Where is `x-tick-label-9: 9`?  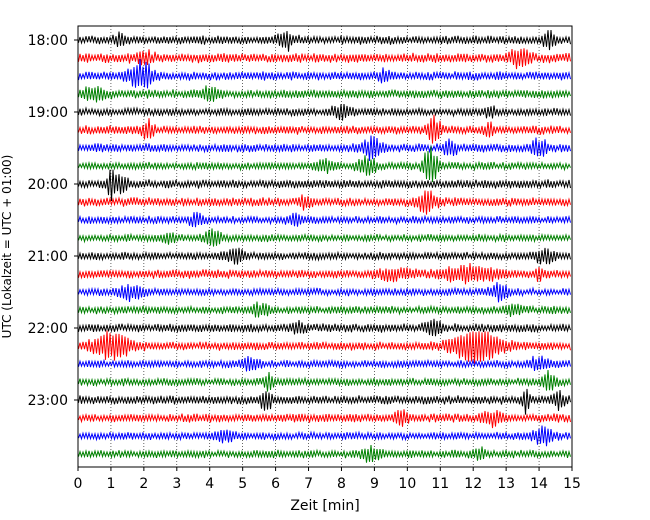 x-tick-label-9: 9 is located at coordinates (374, 484).